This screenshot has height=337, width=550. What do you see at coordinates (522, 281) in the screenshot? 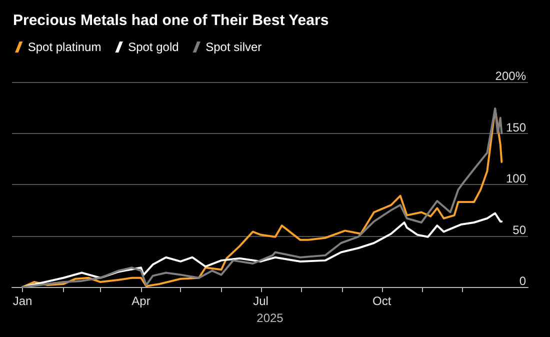
I see `y-tick-label: 0` at bounding box center [522, 281].